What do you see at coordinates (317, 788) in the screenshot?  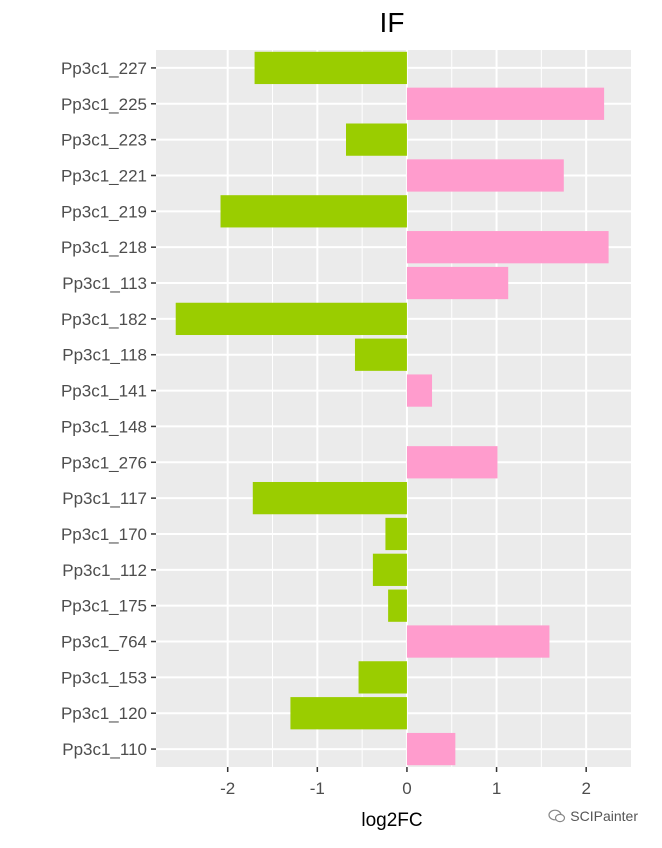 I see `x-tick-label: -1` at bounding box center [317, 788].